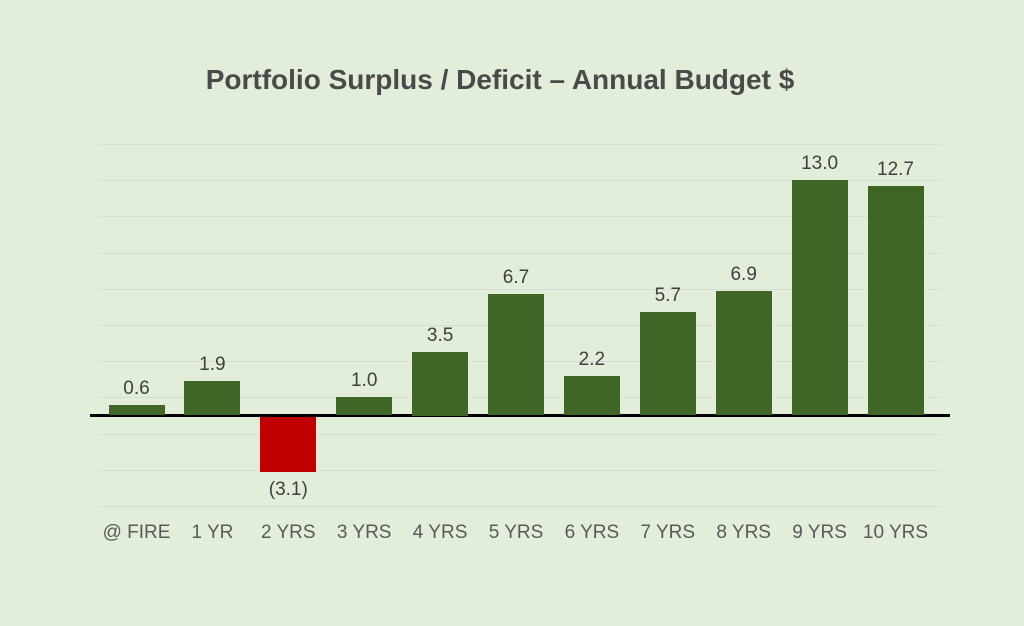 The height and width of the screenshot is (626, 1024). I want to click on x-axis-label: 6 YRS, so click(592, 532).